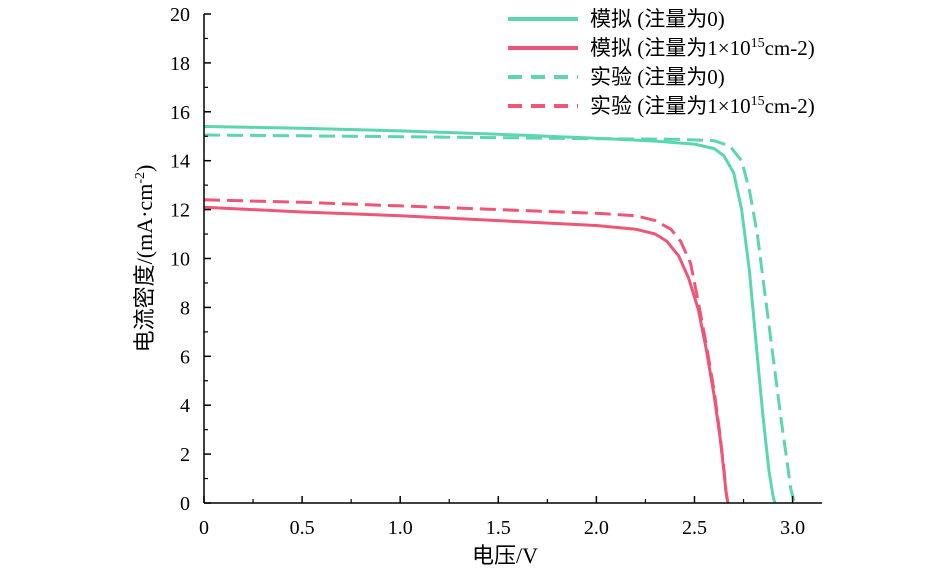  I want to click on y-axis-title: 电流密度/(mA·cm-2), so click(144, 259).